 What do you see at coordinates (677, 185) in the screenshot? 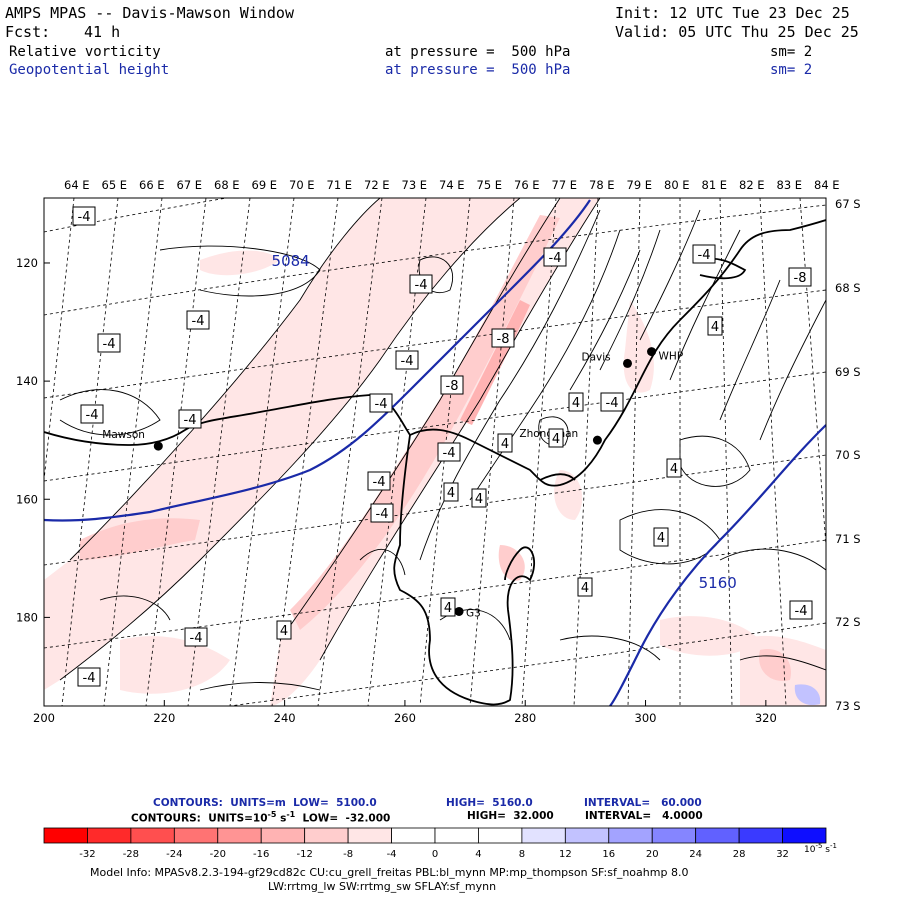
I see `lon-label: 80 E` at bounding box center [677, 185].